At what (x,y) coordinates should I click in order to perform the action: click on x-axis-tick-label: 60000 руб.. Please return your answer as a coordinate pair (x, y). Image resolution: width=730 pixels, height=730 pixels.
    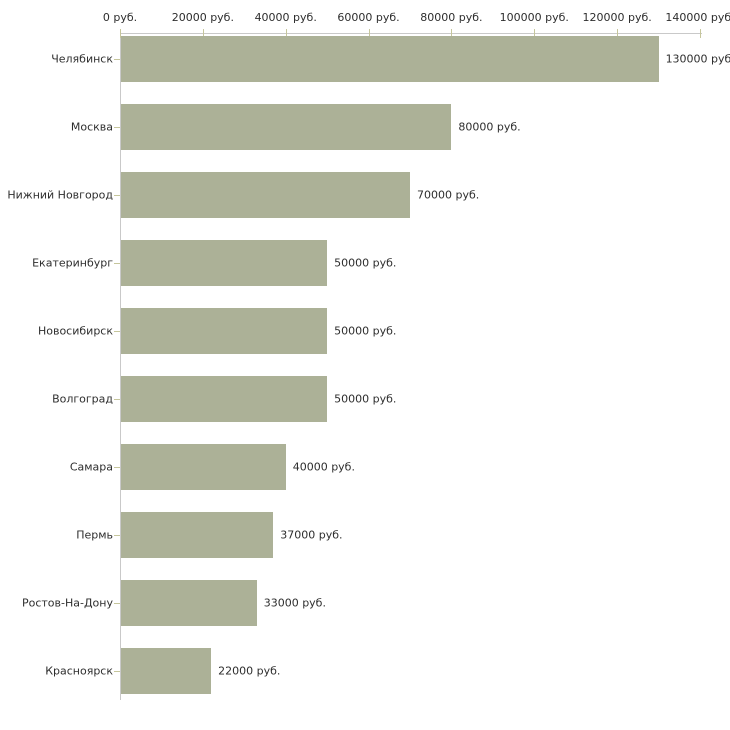
    Looking at the image, I should click on (368, 17).